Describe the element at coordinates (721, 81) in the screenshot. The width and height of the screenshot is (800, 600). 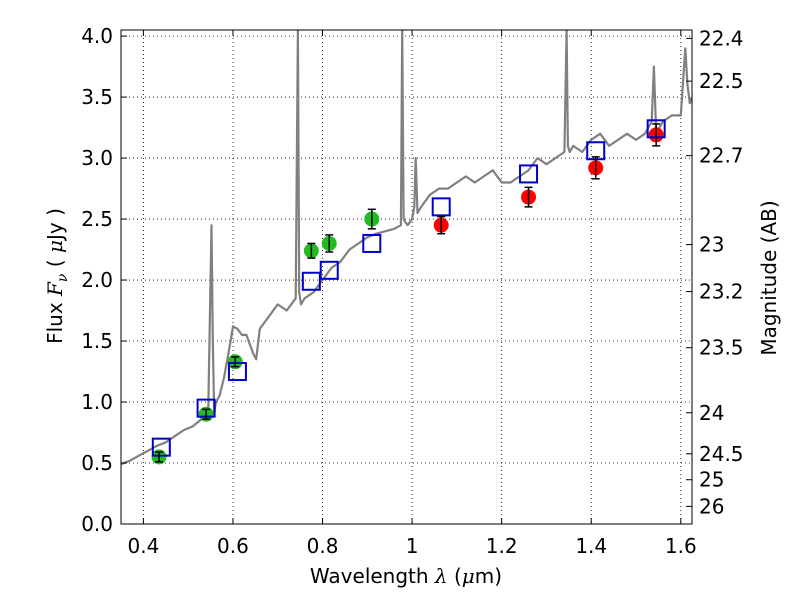
I see `magnitude-tick-label: 22.5` at that location.